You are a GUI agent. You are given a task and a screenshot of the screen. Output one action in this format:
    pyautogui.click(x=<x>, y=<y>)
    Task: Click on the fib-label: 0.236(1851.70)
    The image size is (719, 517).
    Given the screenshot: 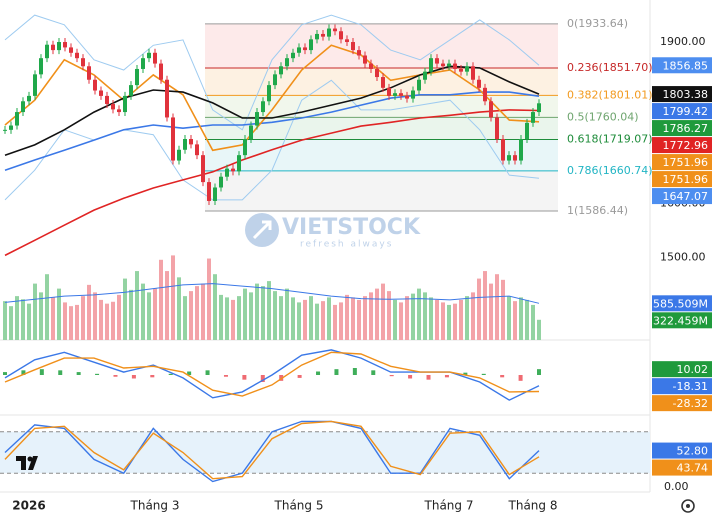 What is the action you would take?
    pyautogui.click(x=610, y=67)
    